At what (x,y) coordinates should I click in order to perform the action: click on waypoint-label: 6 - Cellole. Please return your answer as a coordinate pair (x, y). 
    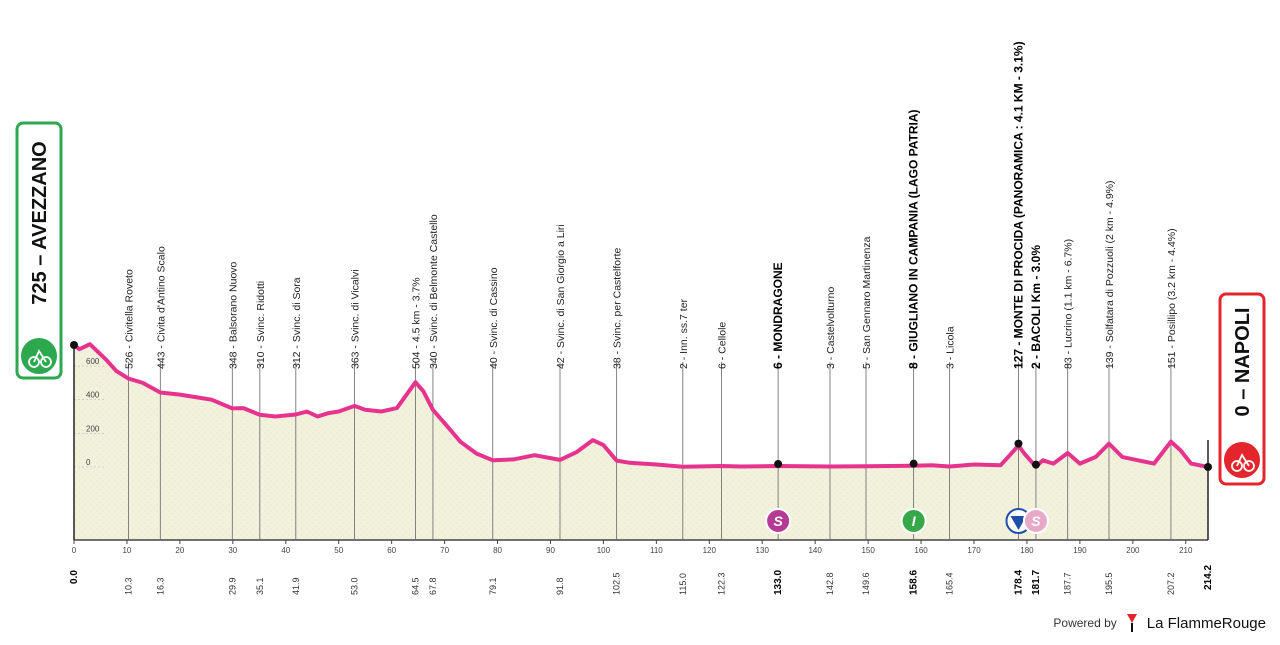
    Looking at the image, I should click on (722, 345).